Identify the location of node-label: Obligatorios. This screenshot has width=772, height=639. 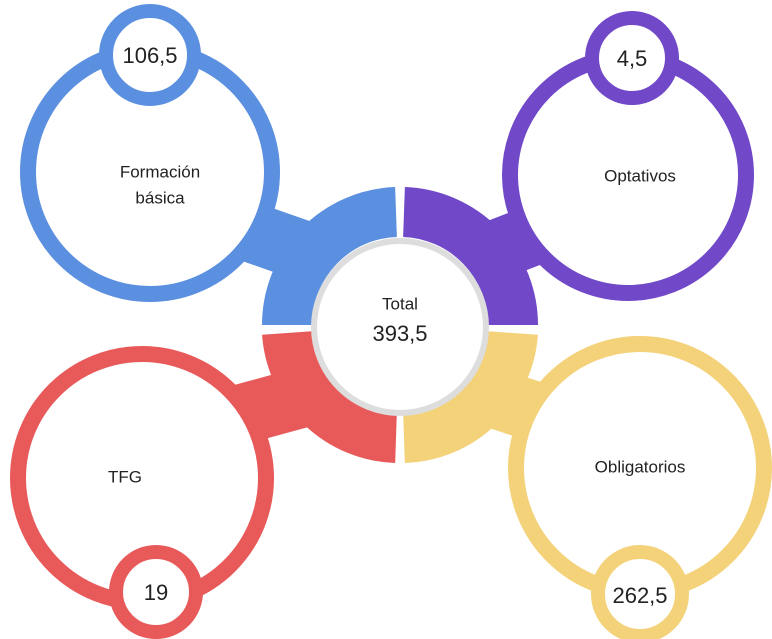
(640, 466).